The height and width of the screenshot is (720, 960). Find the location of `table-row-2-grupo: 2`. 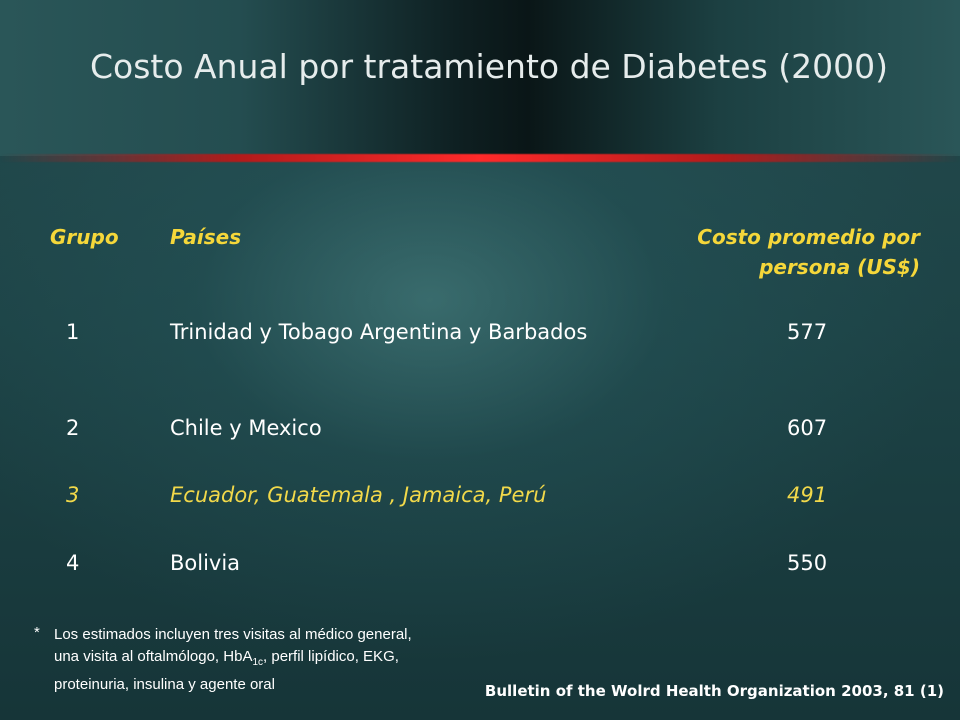

table-row-2-grupo: 2 is located at coordinates (73, 428).